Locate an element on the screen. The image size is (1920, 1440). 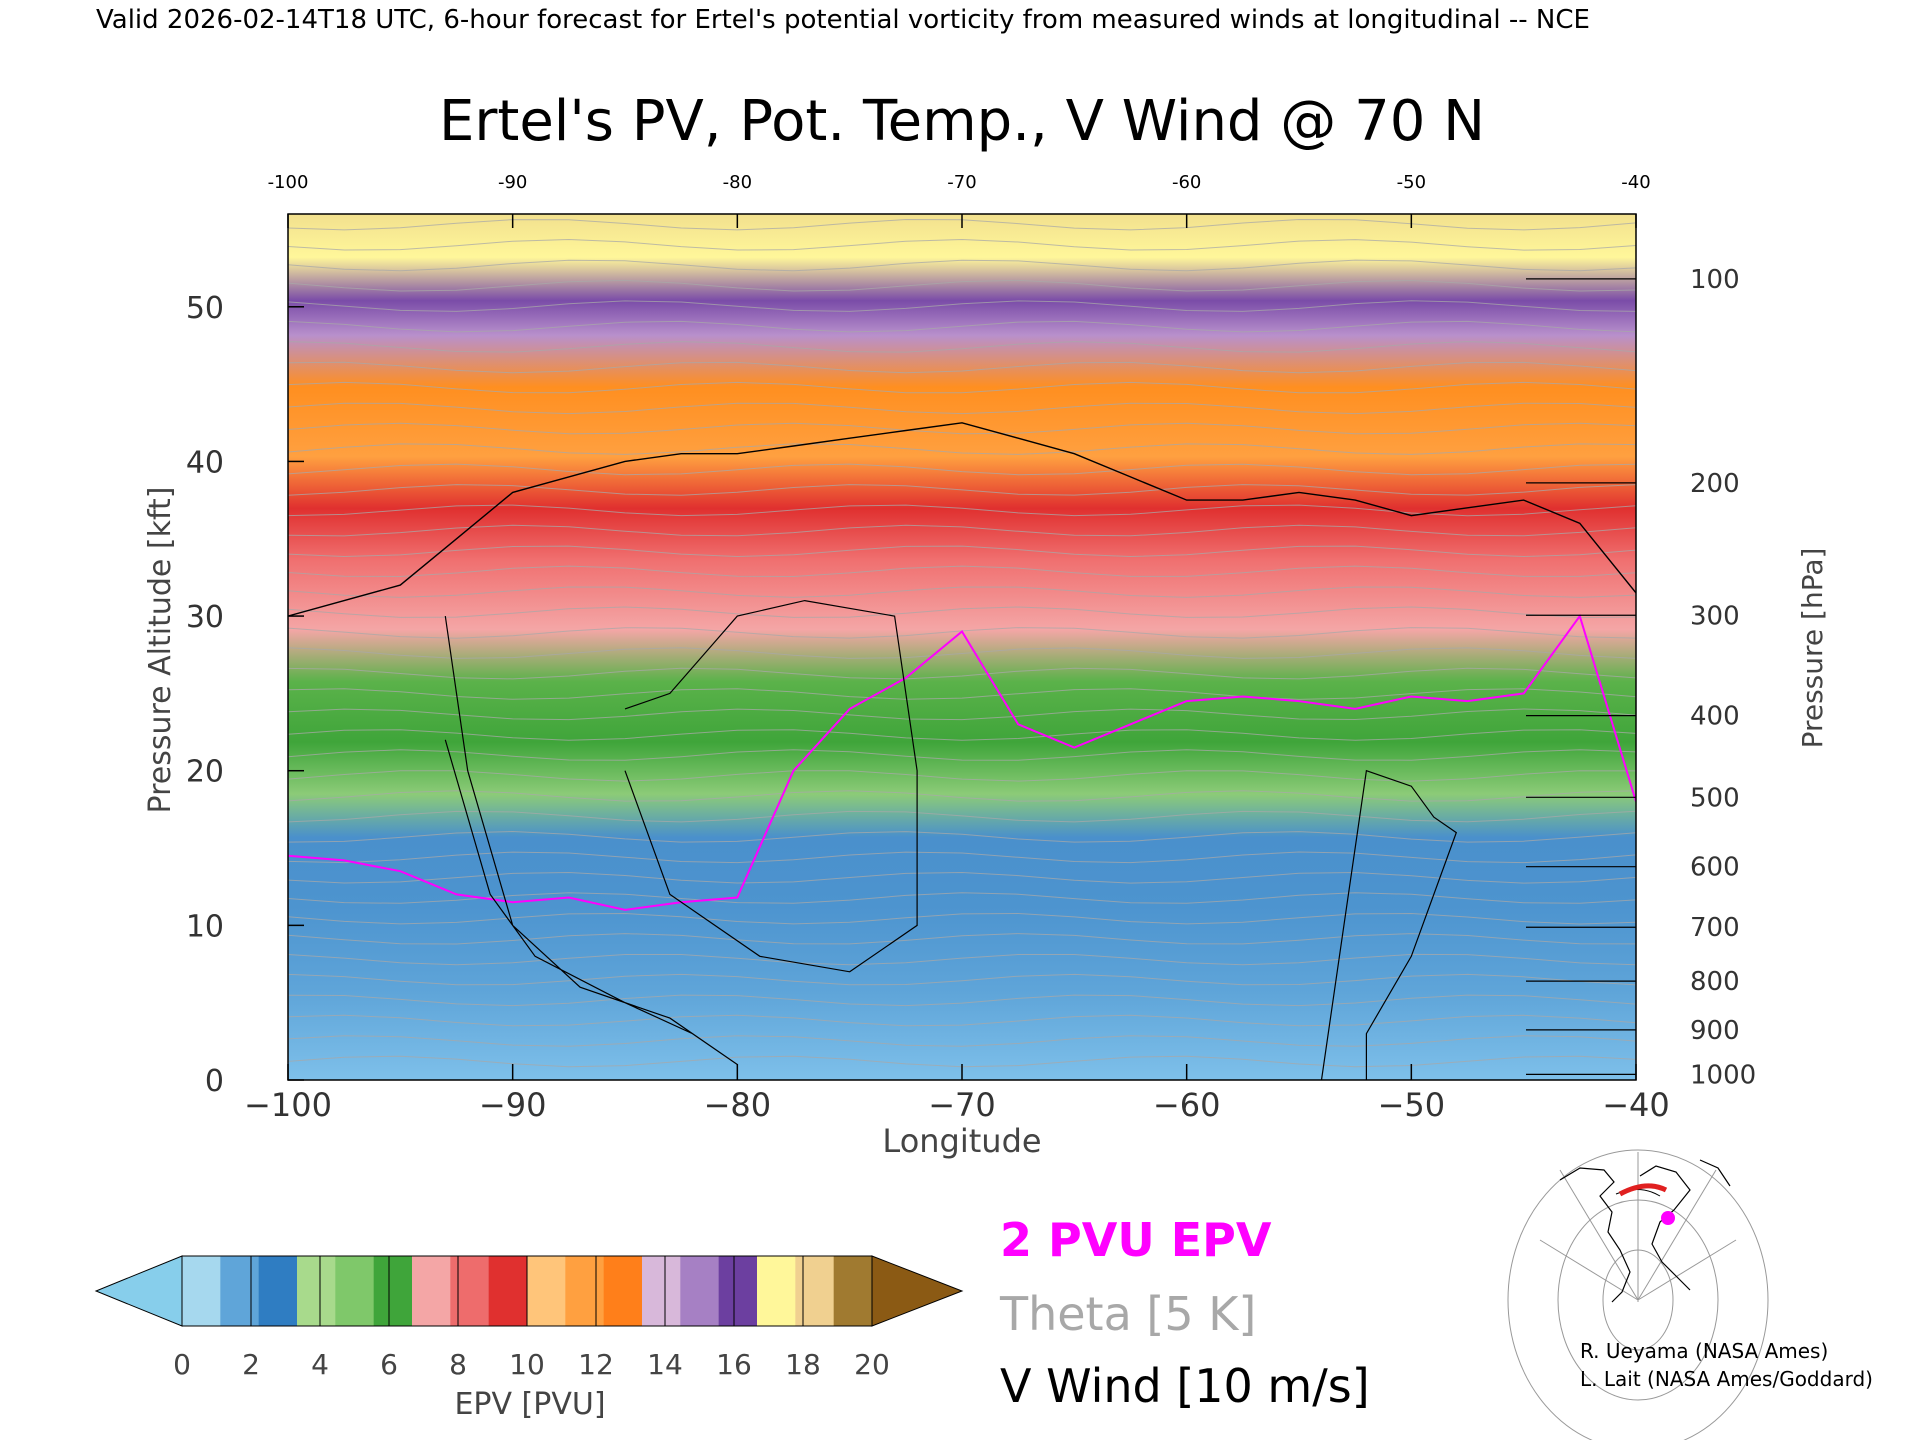
pressure-tick-label: 200 is located at coordinates (1715, 484).